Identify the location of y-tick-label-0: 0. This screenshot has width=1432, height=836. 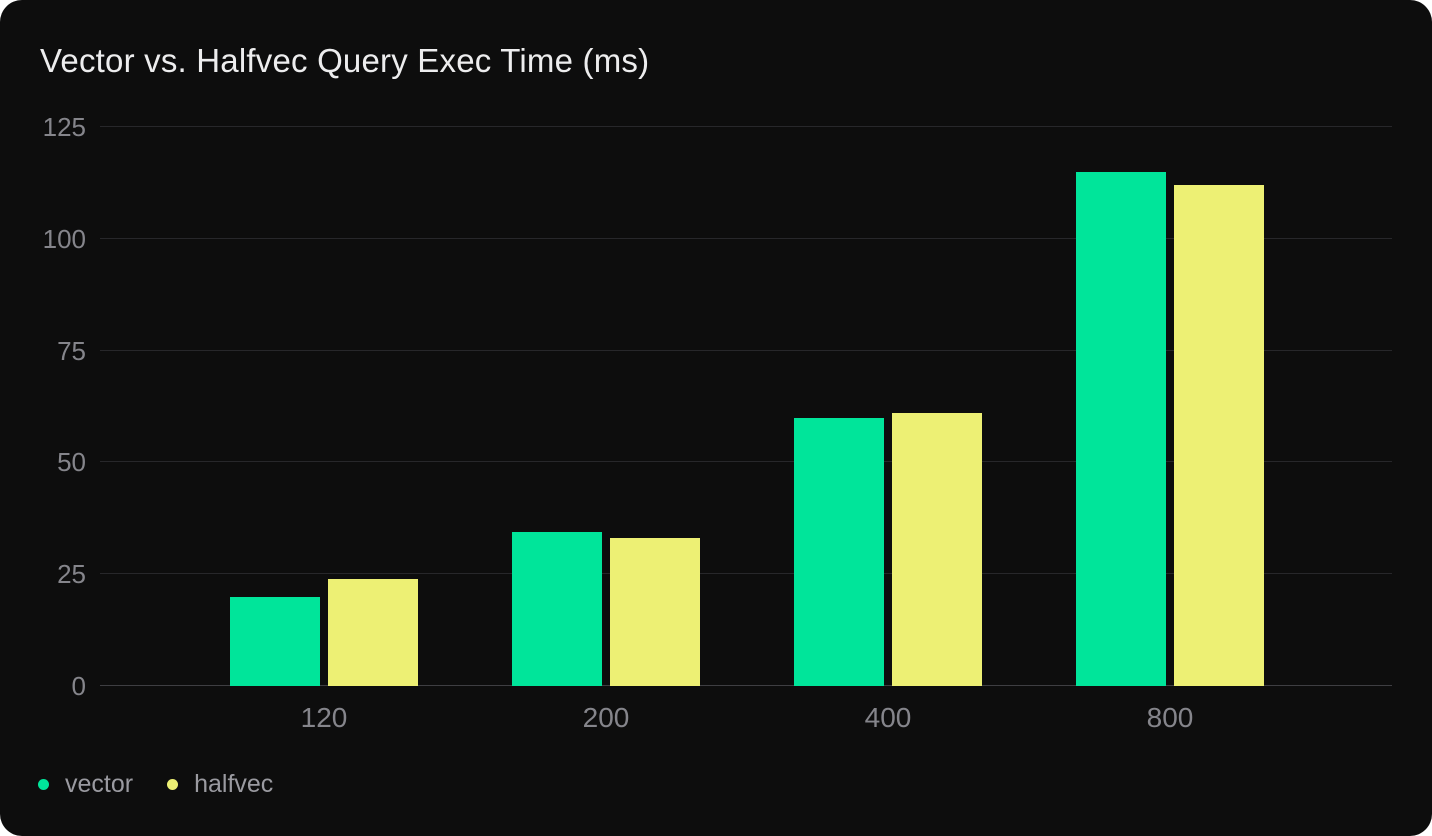
(78, 686).